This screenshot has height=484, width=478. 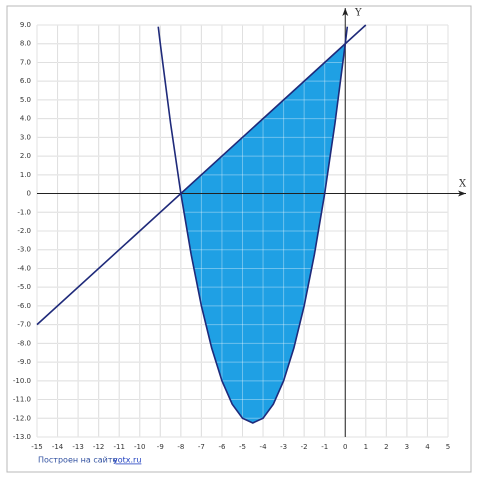 What do you see at coordinates (345, 447) in the screenshot?
I see `x-tick-label: 0` at bounding box center [345, 447].